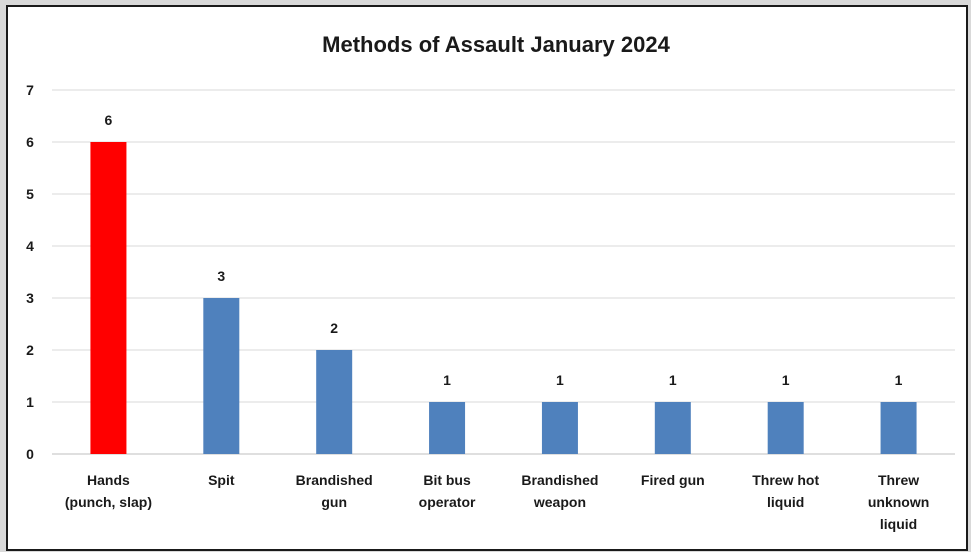  What do you see at coordinates (108, 502) in the screenshot?
I see `category-label-line: (punch, slap)` at bounding box center [108, 502].